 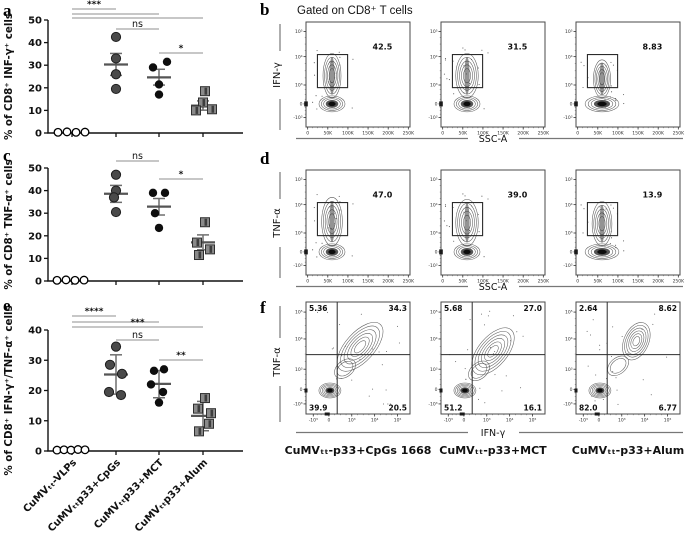 What do you see at coordinates (493, 450) in the screenshot?
I see `flow-caption: CuMVₜₜ-p33+MCT` at bounding box center [493, 450].